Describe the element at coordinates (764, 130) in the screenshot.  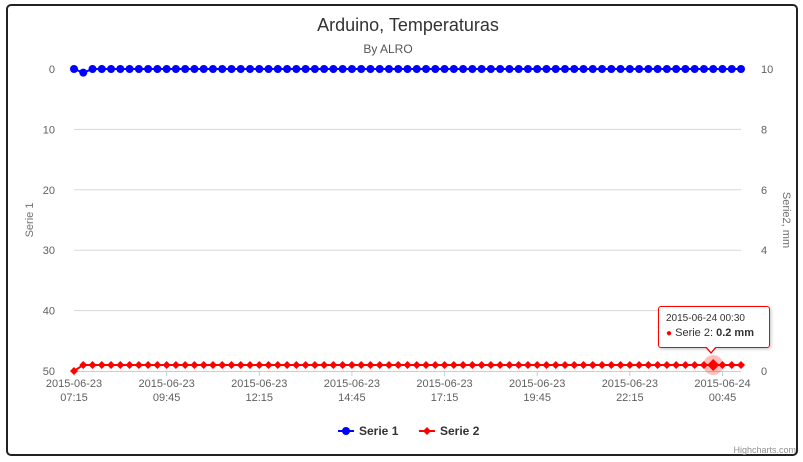
I see `y-right-tick-label: 8` at that location.